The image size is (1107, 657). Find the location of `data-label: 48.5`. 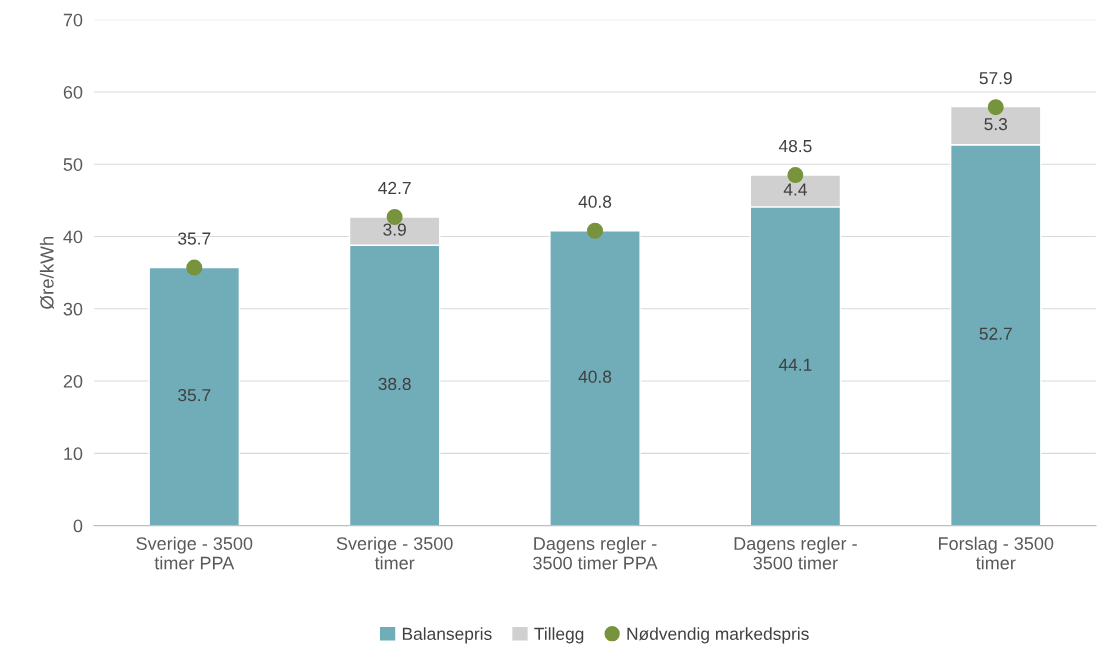

data-label: 48.5 is located at coordinates (795, 146).